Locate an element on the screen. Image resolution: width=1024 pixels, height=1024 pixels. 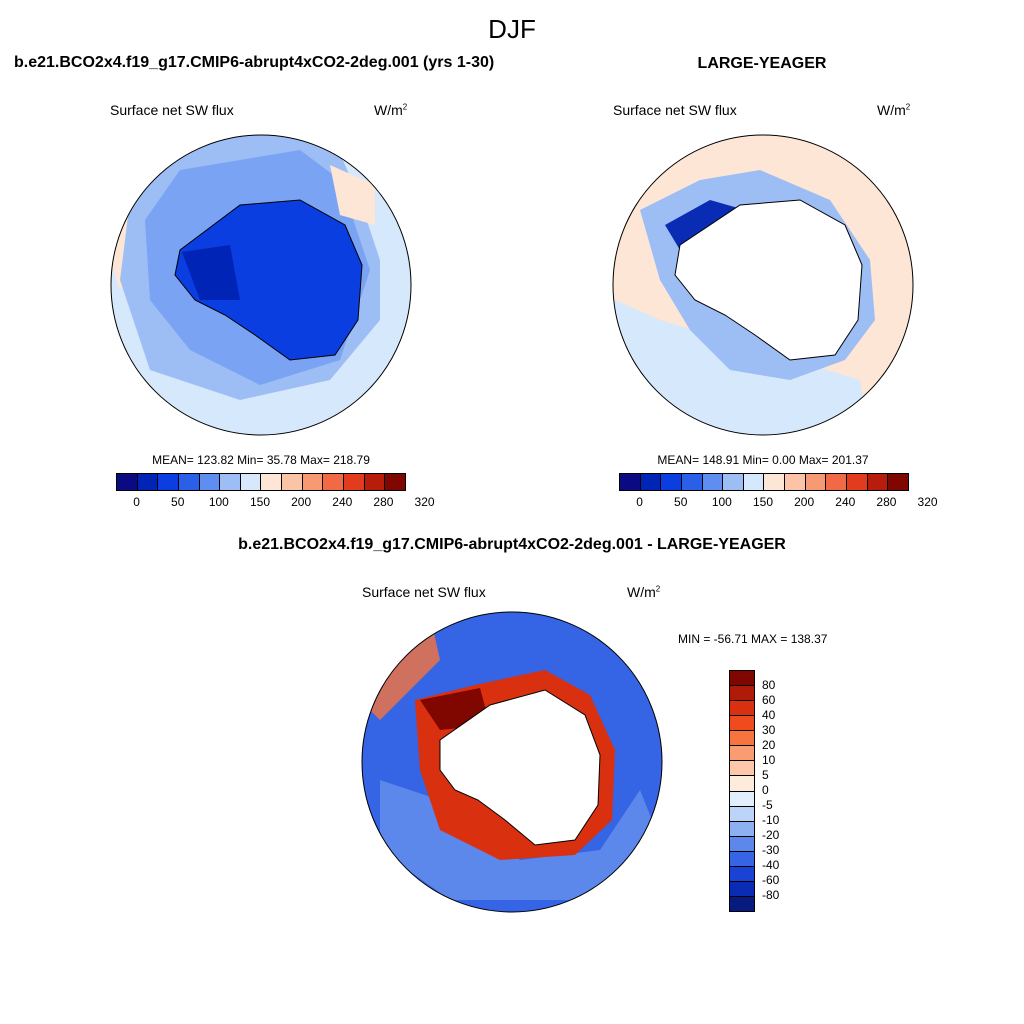
panel3-units-exp: 2 is located at coordinates (658, 589).